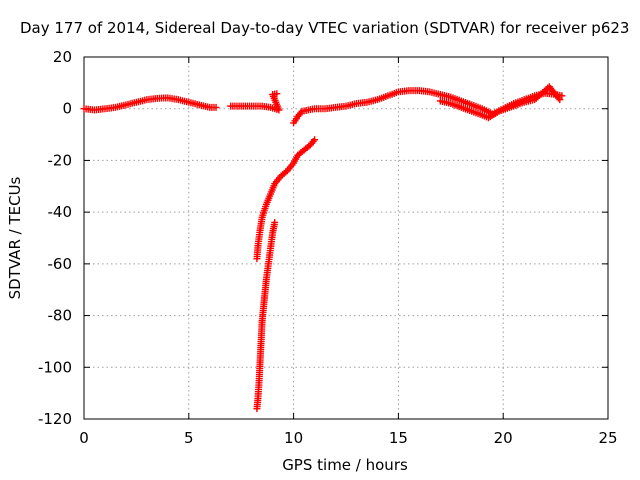 The image size is (640, 480). I want to click on x-tick-label: 20, so click(503, 438).